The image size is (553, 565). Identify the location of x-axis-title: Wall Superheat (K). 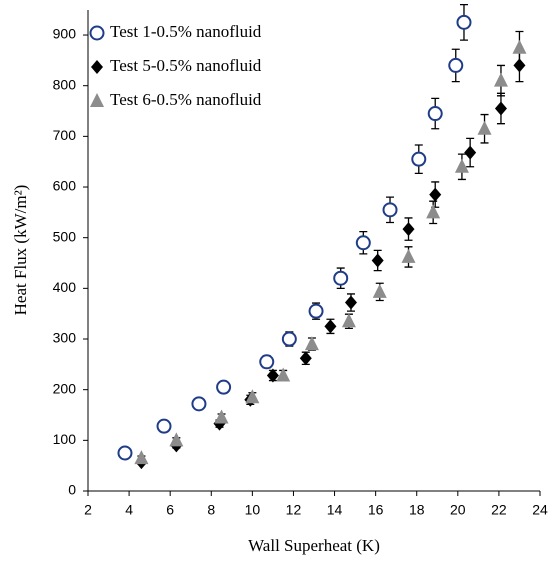
(314, 545).